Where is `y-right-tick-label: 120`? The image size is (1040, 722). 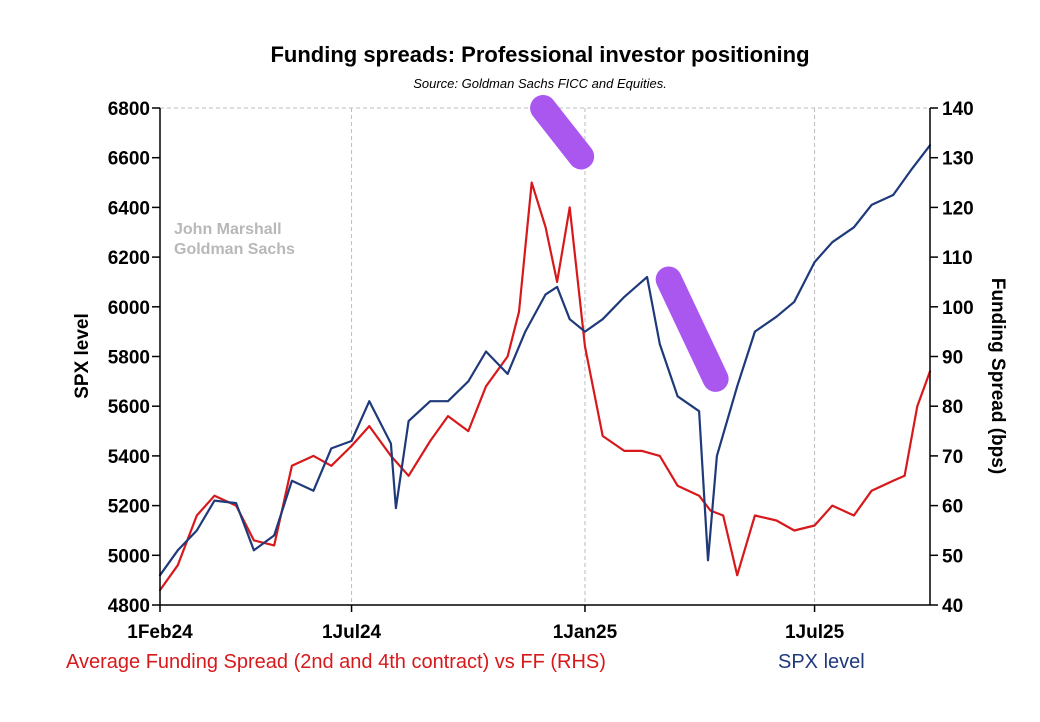
y-right-tick-label: 120 is located at coordinates (958, 208).